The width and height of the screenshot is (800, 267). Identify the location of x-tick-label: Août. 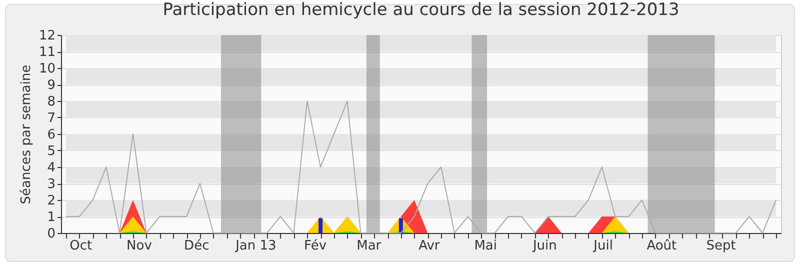
(661, 246).